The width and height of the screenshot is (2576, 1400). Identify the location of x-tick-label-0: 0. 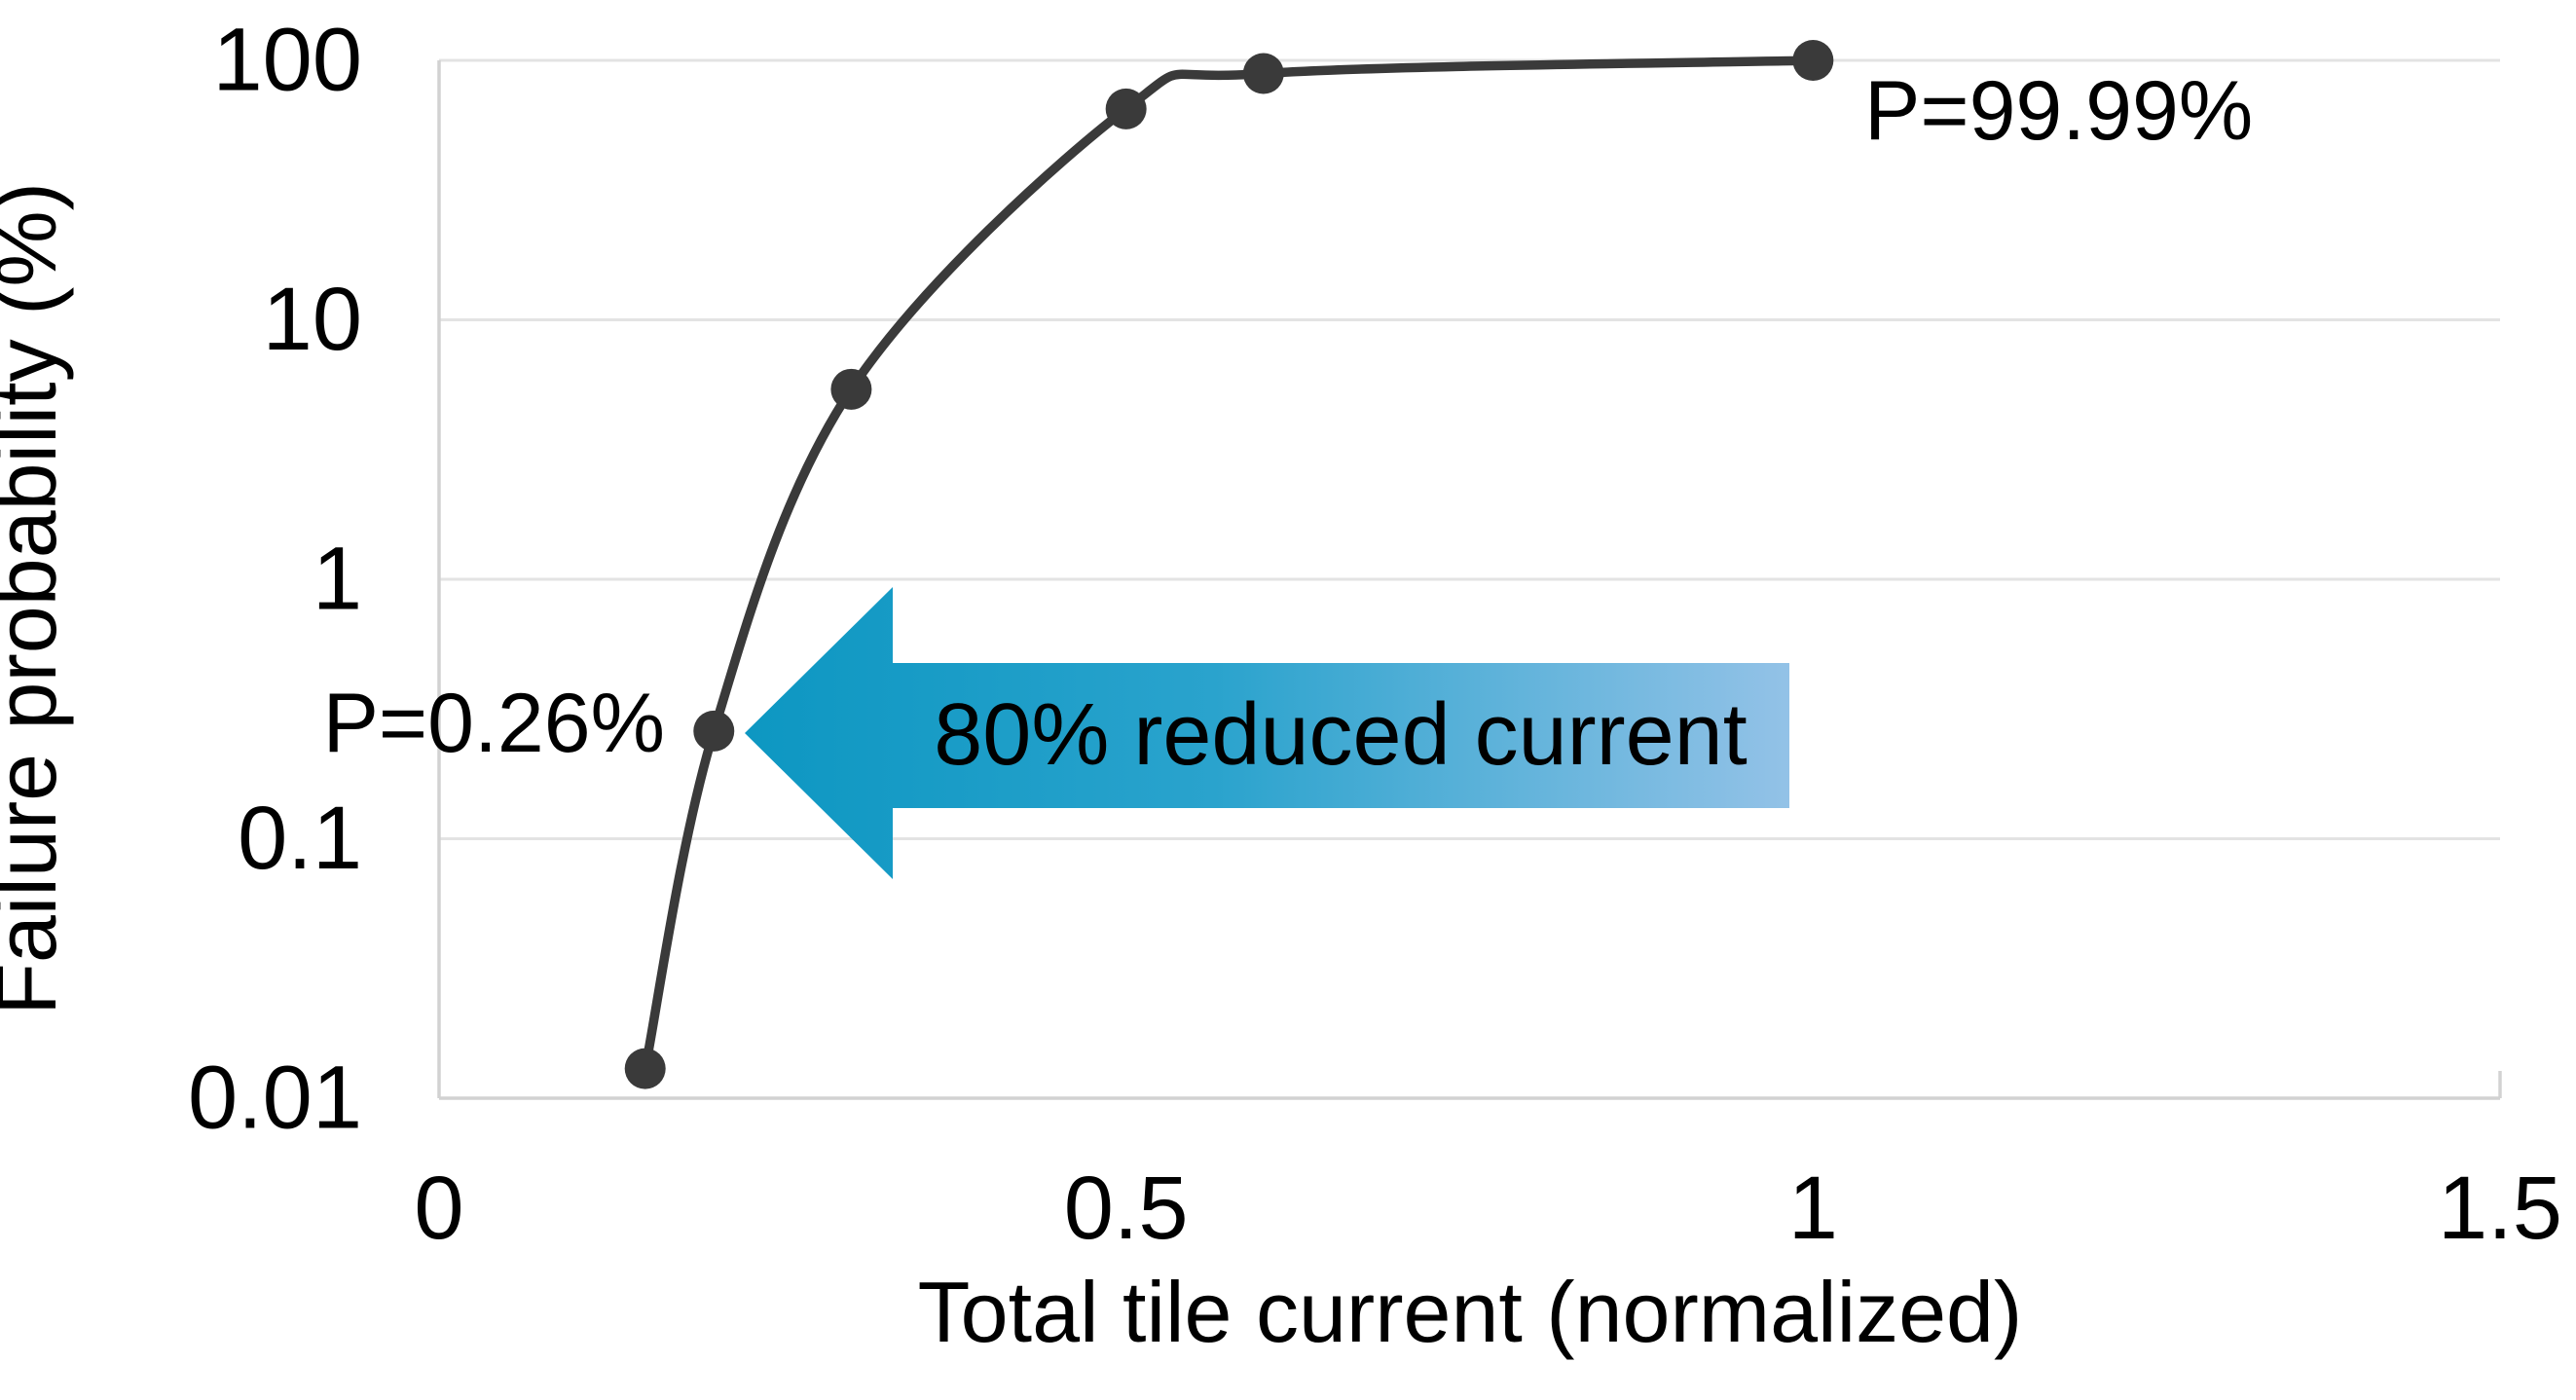
(438, 1208).